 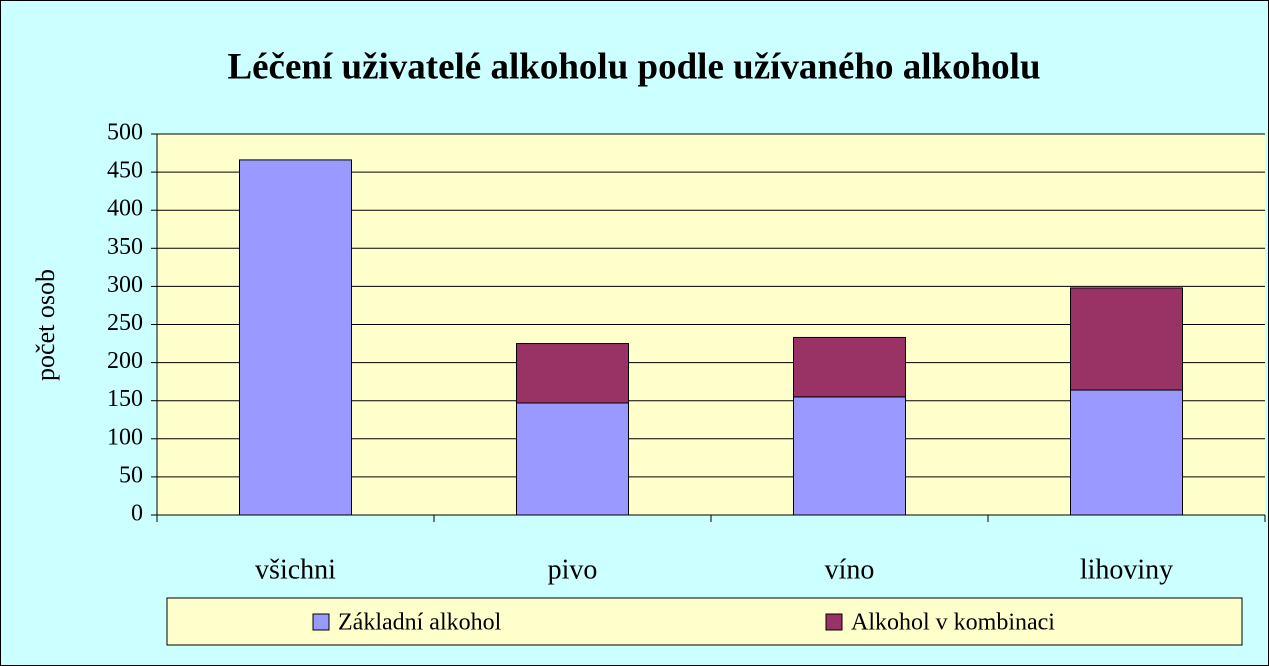 What do you see at coordinates (850, 569) in the screenshot?
I see `x-tick-label: víno` at bounding box center [850, 569].